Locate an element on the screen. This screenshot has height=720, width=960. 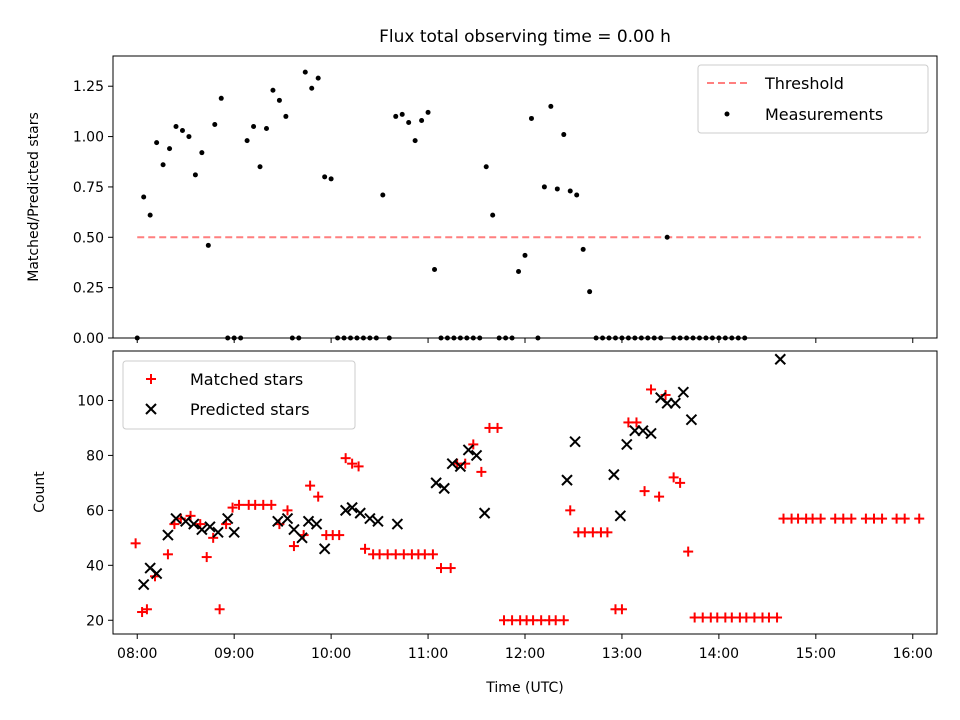
bottom-xlabel: Time (UTC) is located at coordinates (524, 688).